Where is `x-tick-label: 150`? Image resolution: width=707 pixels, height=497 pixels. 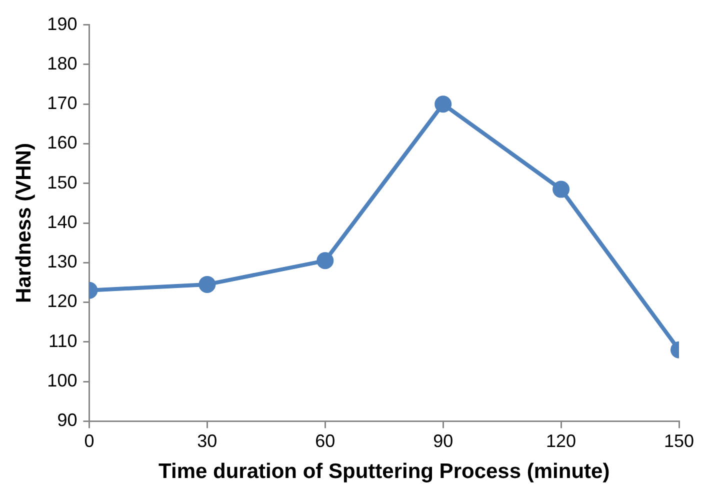 x-tick-label: 150 is located at coordinates (679, 440).